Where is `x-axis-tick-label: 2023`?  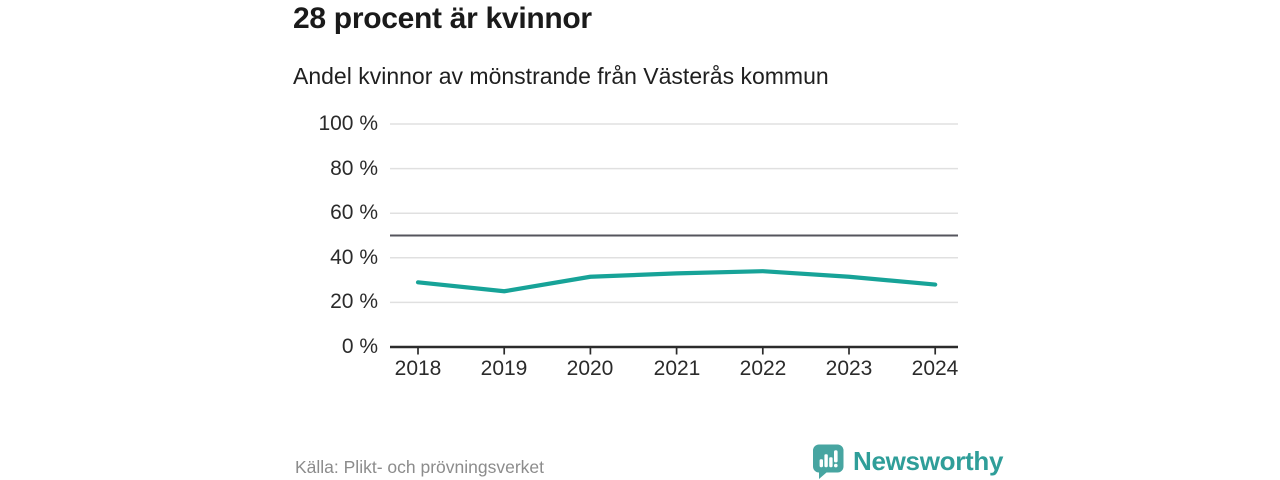 x-axis-tick-label: 2023 is located at coordinates (849, 368).